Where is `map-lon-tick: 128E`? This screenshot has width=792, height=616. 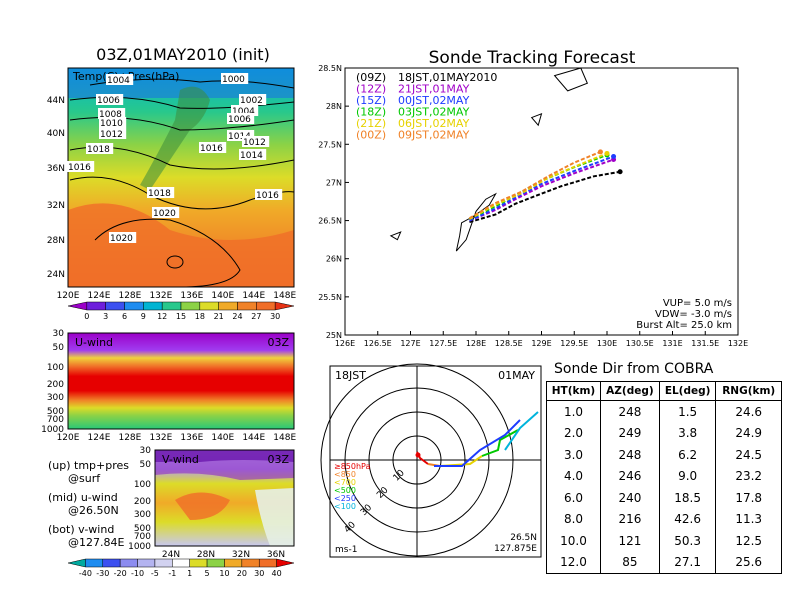
map-lon-tick: 128E is located at coordinates (129, 296).